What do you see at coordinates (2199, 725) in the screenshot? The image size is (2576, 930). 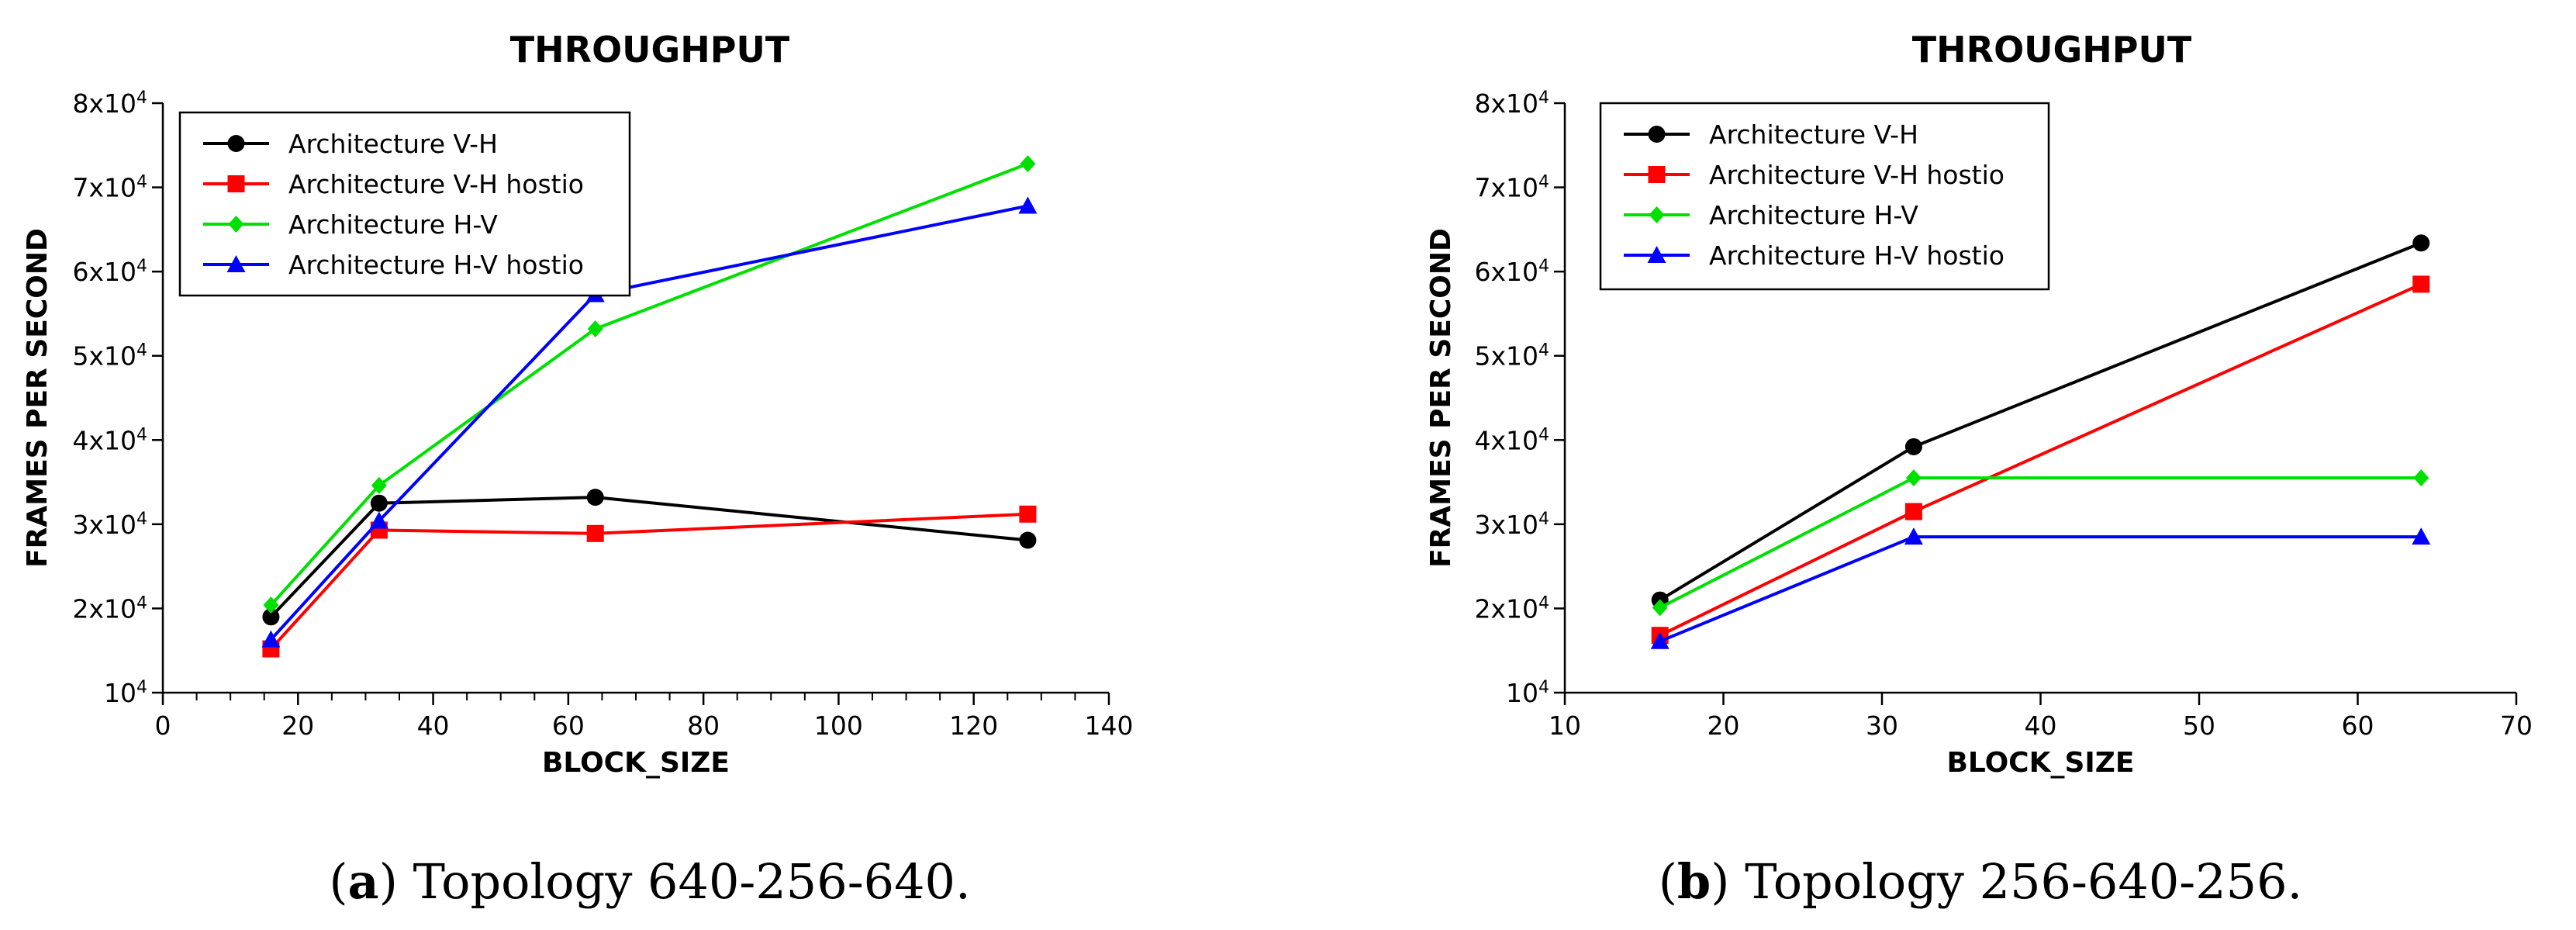 I see `x-tick-label: 50` at bounding box center [2199, 725].